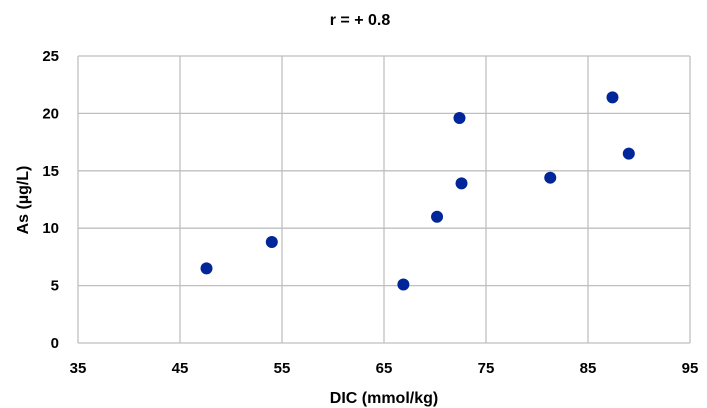  Describe the element at coordinates (690, 368) in the screenshot. I see `x-tick-label: 95` at that location.